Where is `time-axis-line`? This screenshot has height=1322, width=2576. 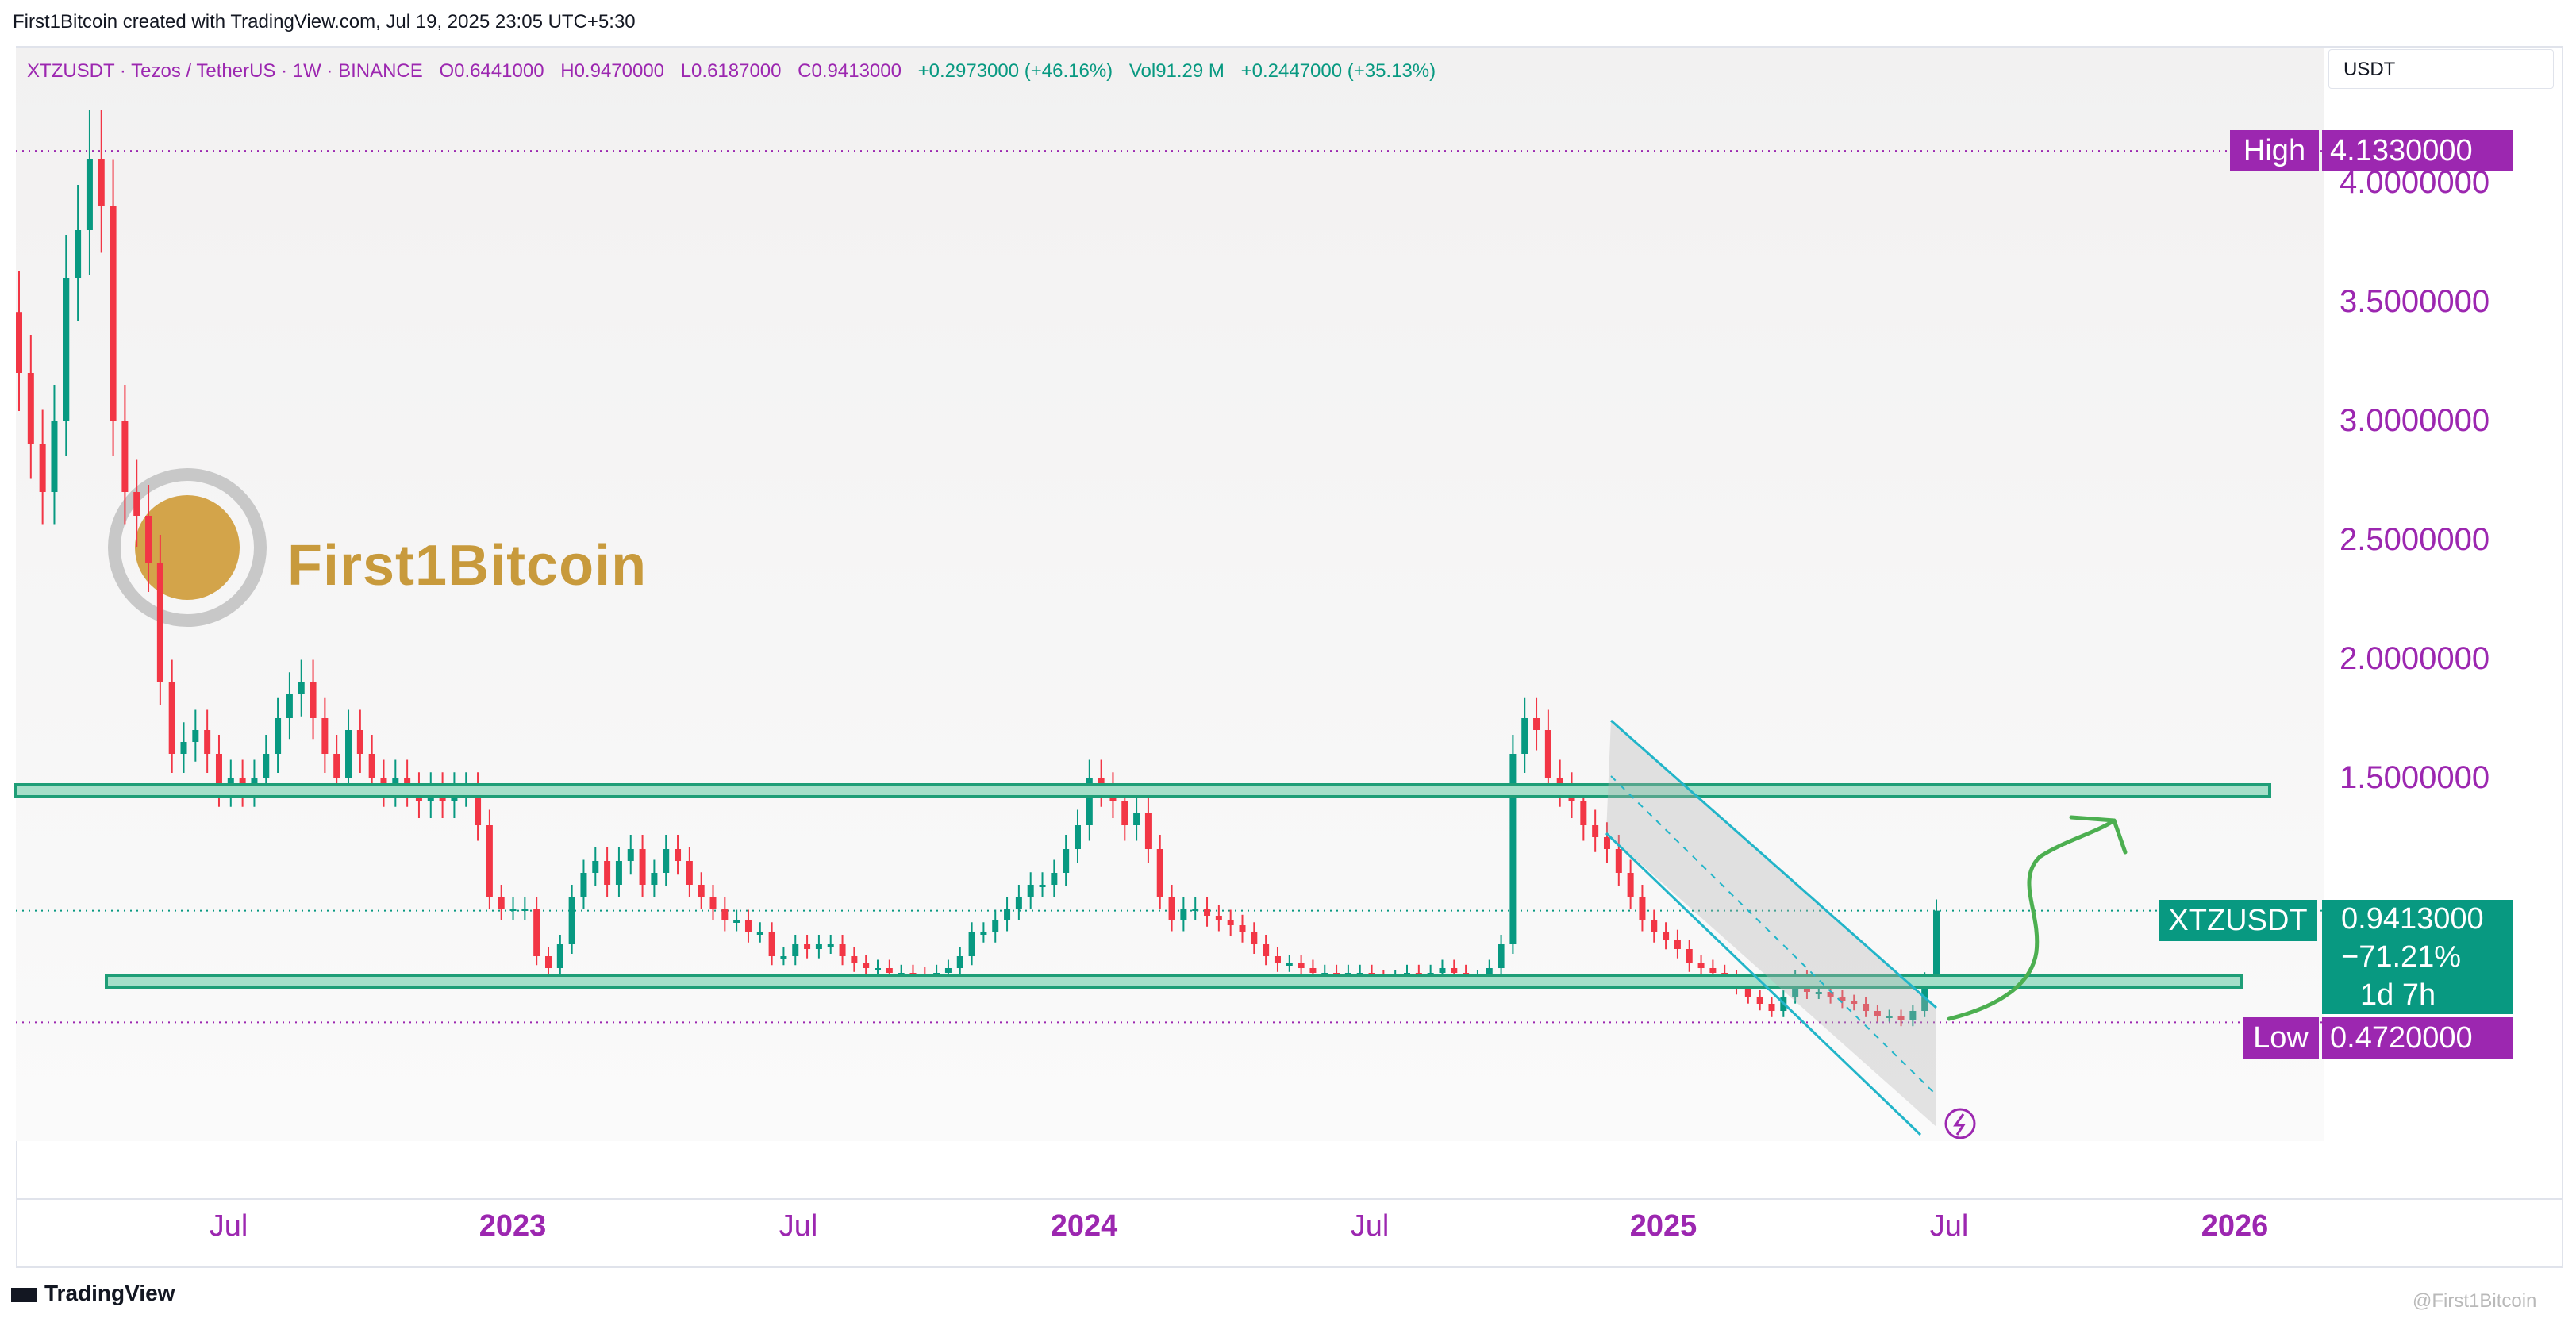 time-axis-line is located at coordinates (1289, 1199).